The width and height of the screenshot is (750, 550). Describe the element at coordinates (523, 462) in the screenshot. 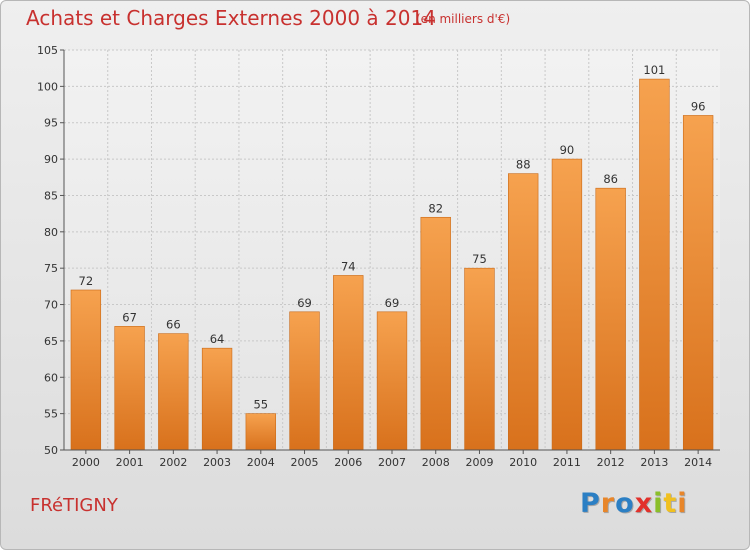

I see `x-tick-label: 2010` at that location.